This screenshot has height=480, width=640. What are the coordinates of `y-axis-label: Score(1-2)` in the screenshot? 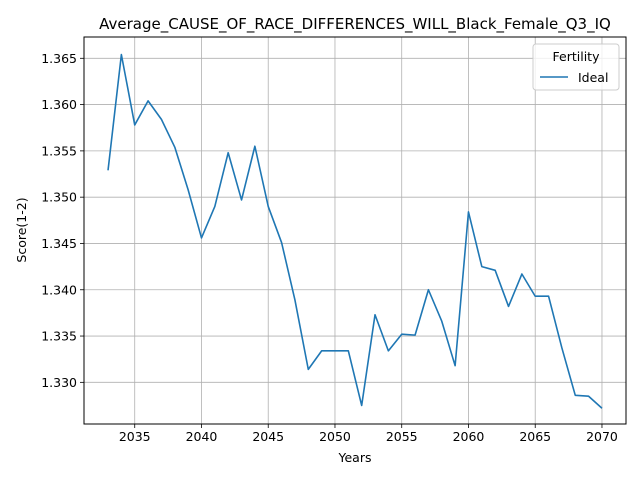 It's located at (21, 229).